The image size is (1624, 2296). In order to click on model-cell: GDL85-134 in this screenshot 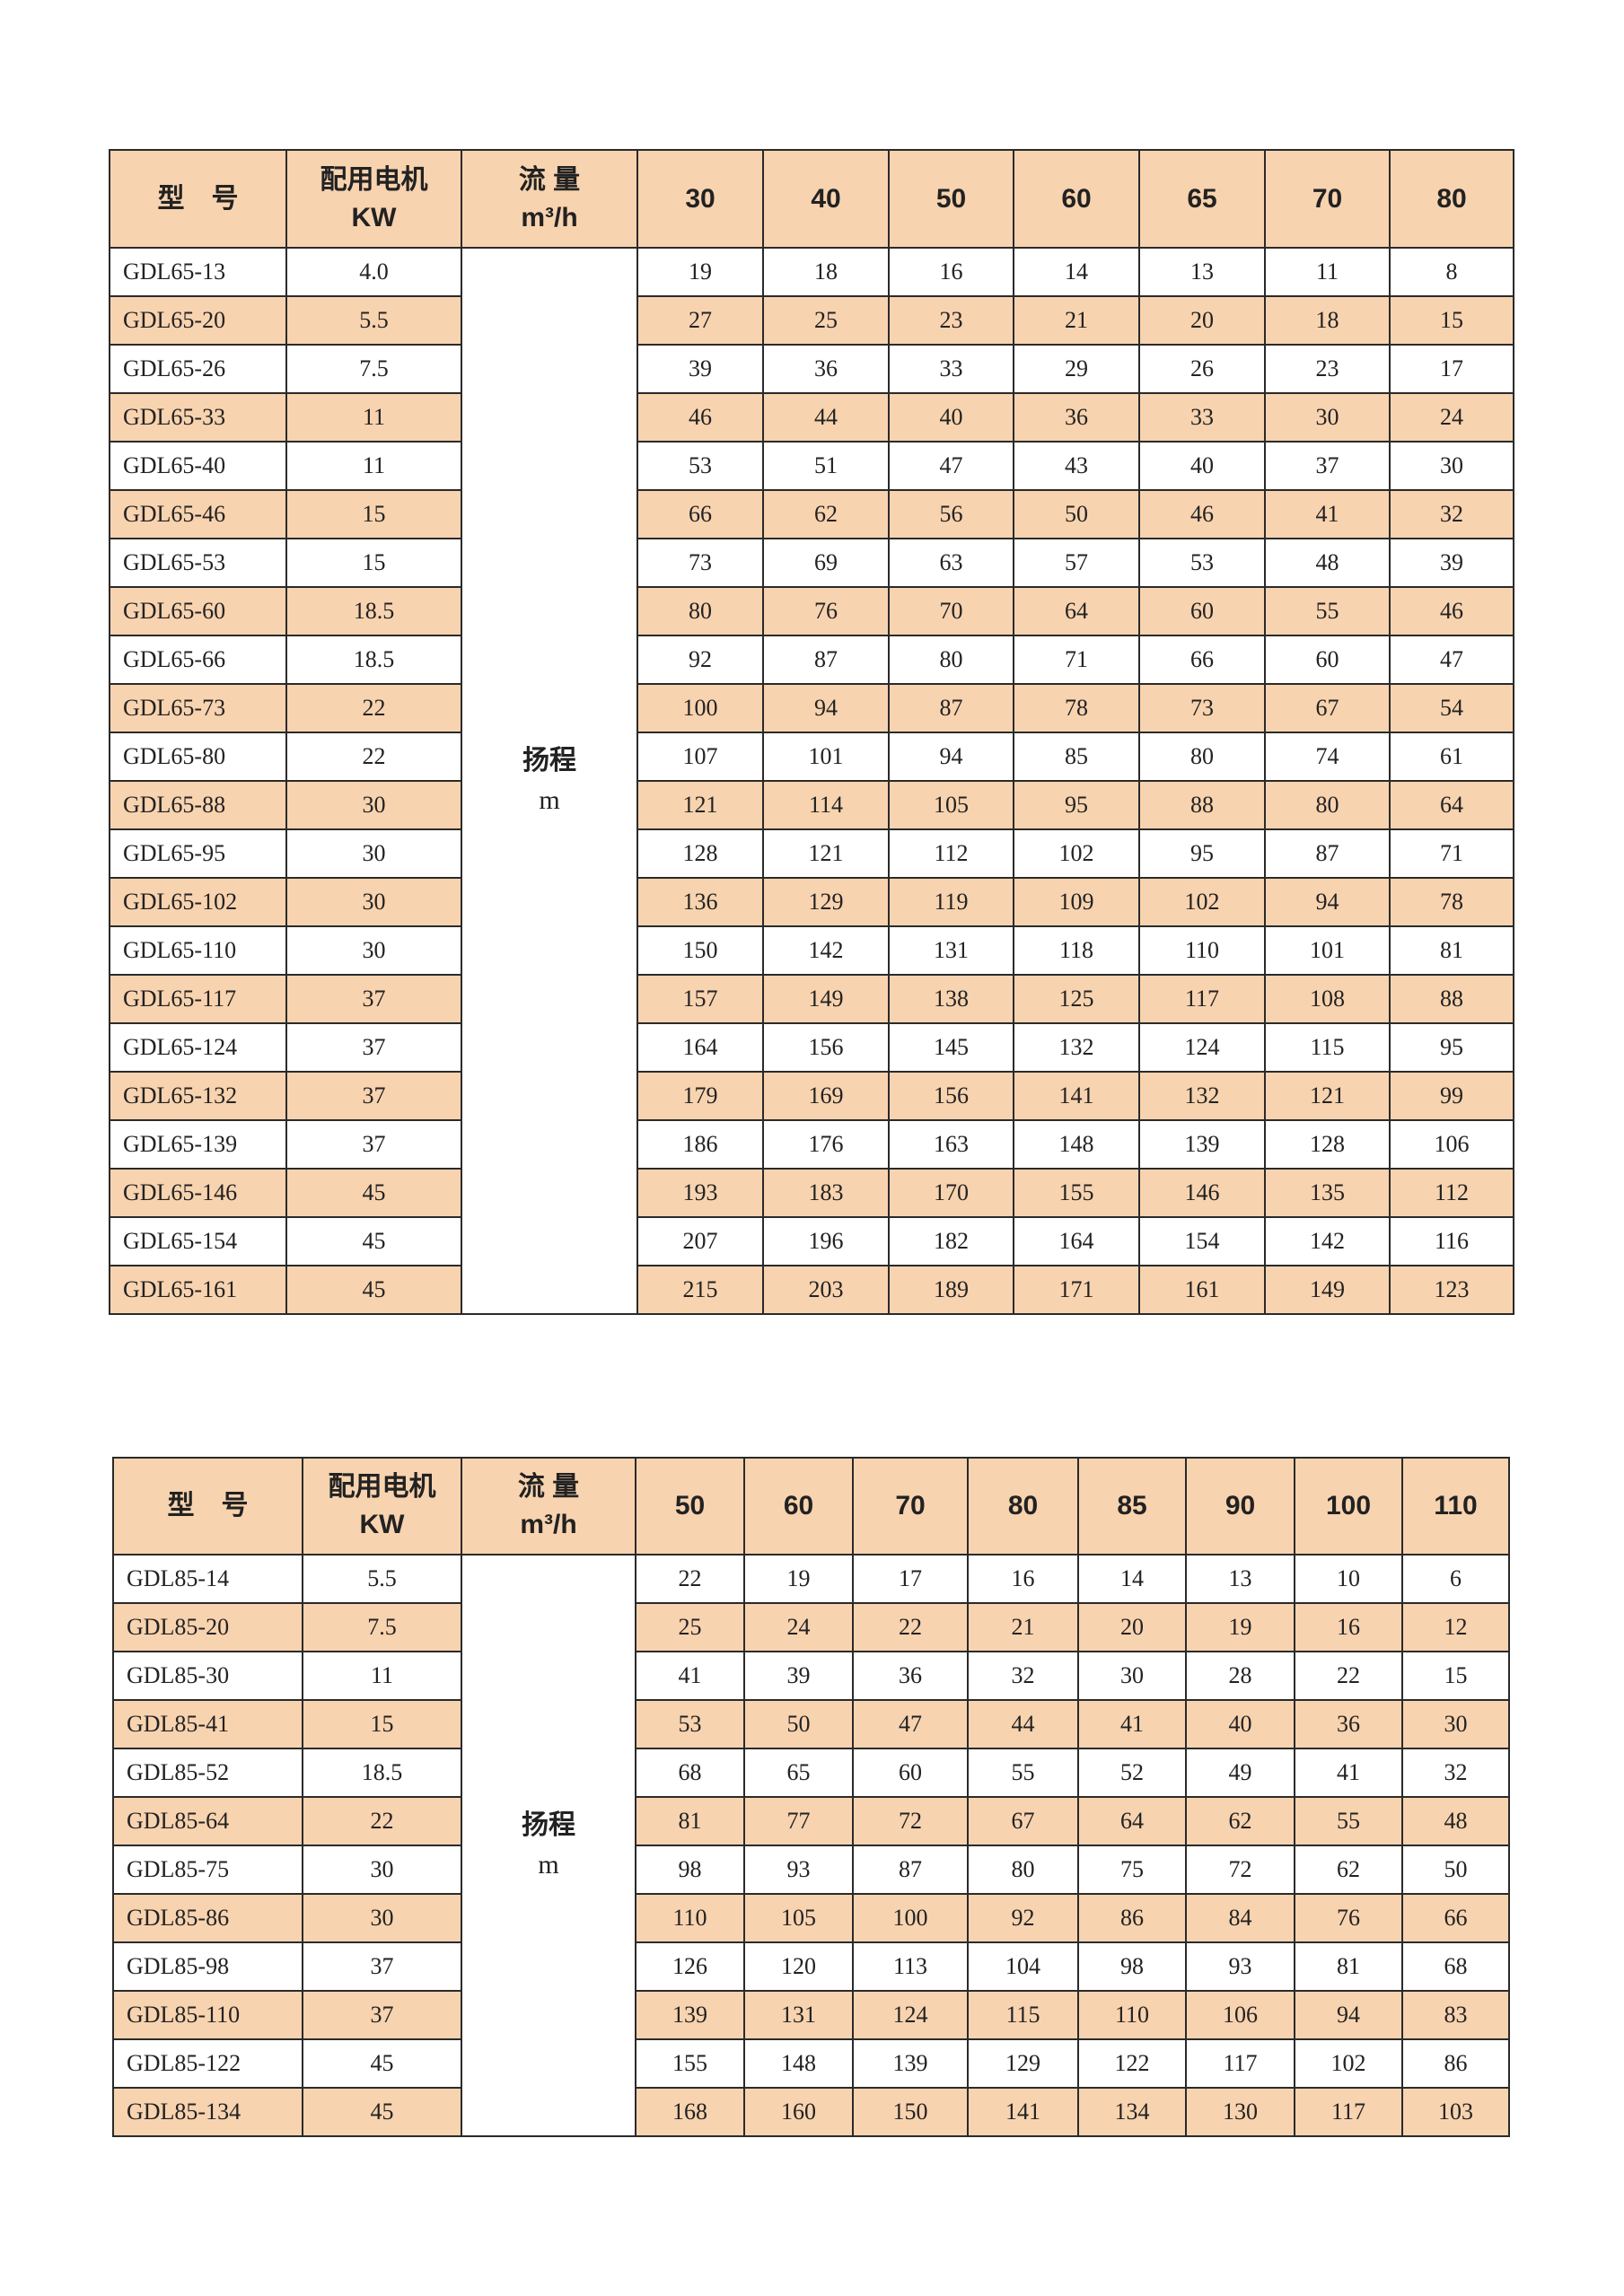, I will do `click(207, 2112)`.